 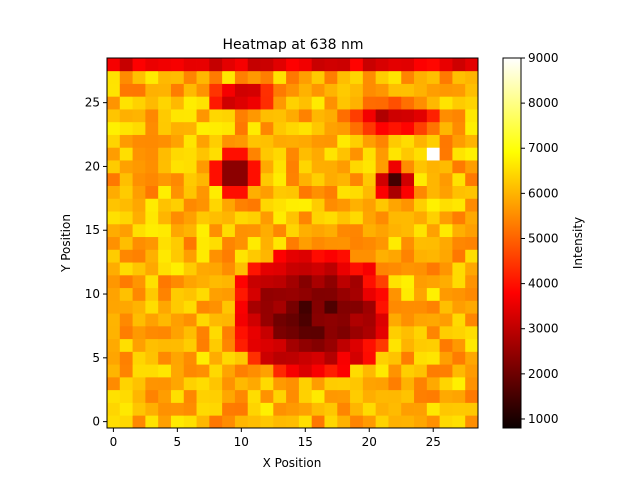 I want to click on x-tick-label: 15, so click(x=305, y=442).